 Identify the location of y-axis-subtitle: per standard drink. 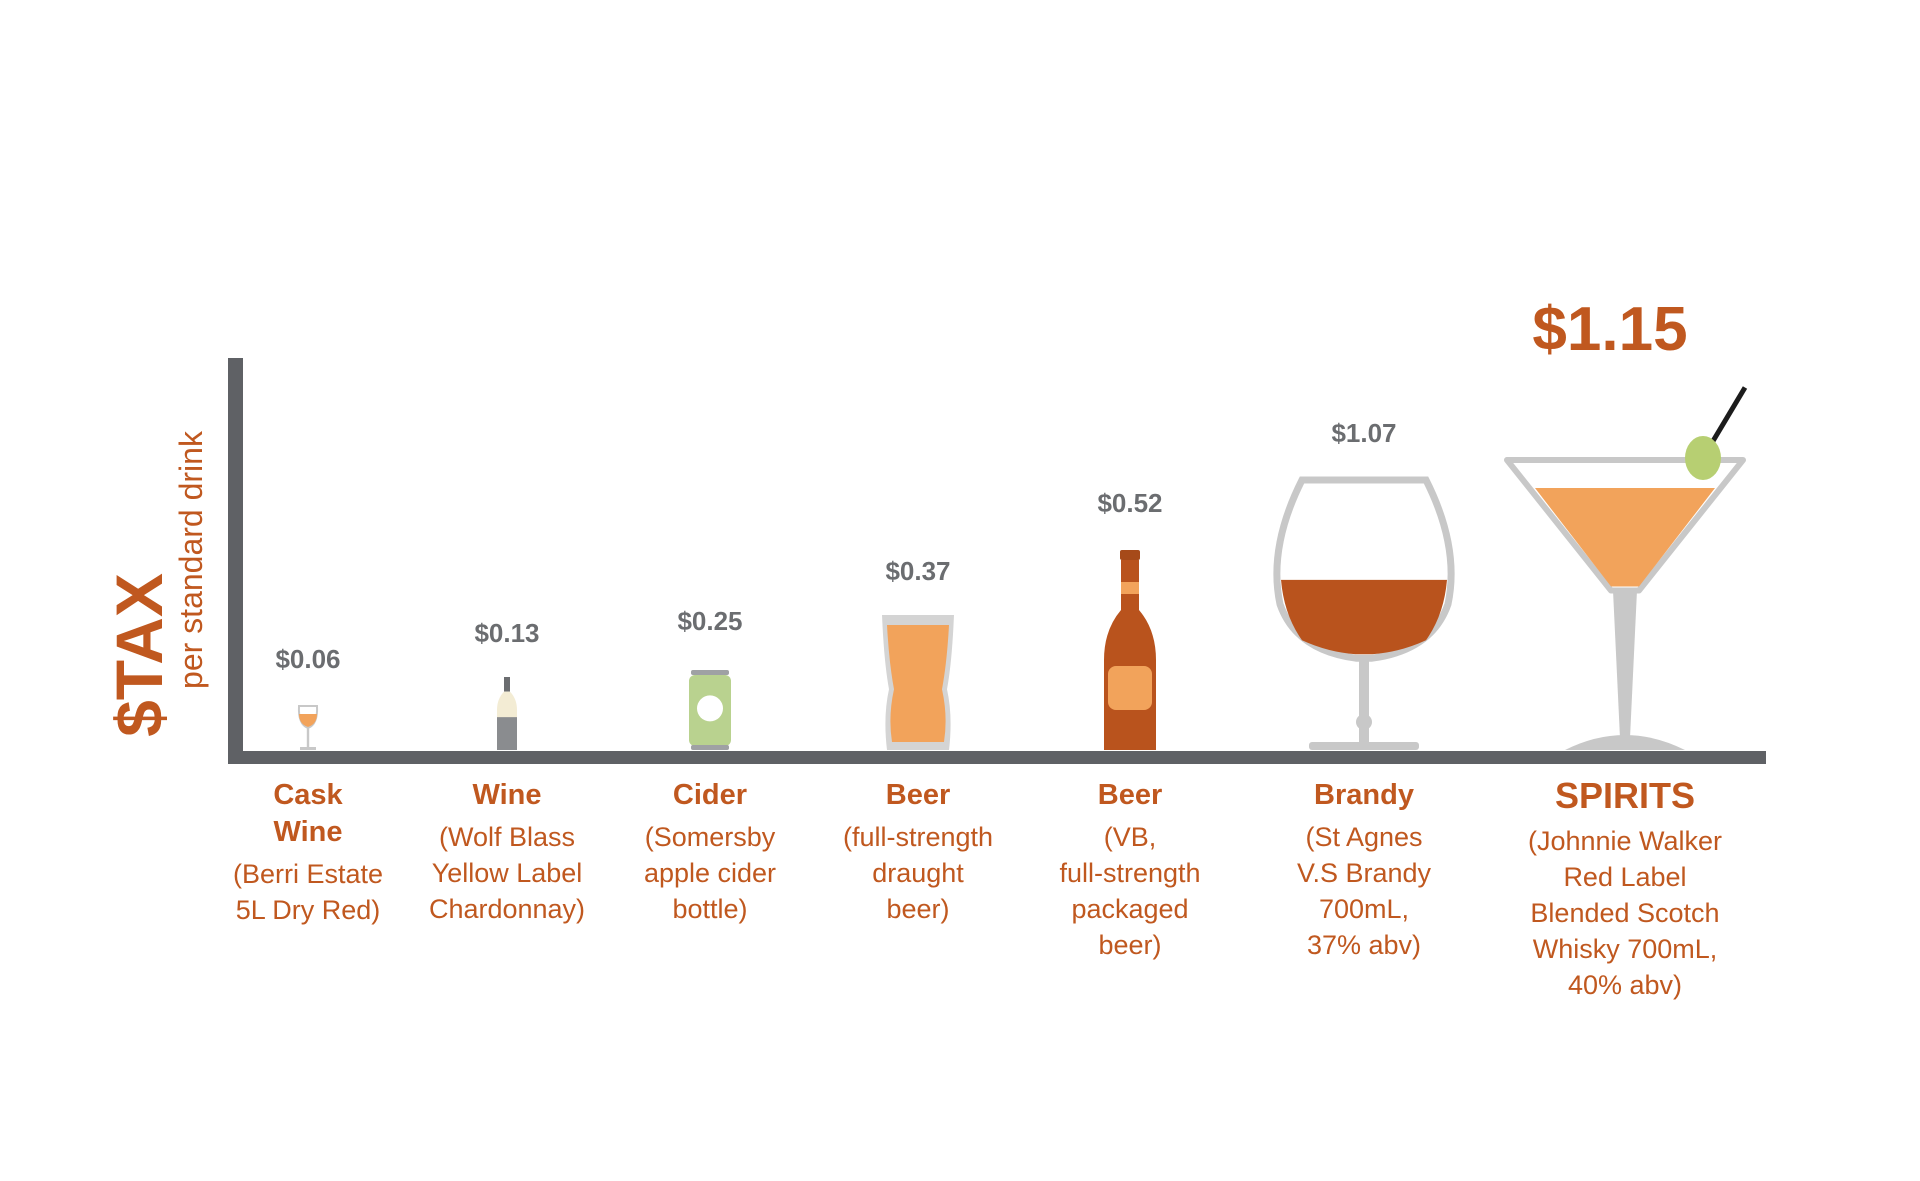
(191, 559).